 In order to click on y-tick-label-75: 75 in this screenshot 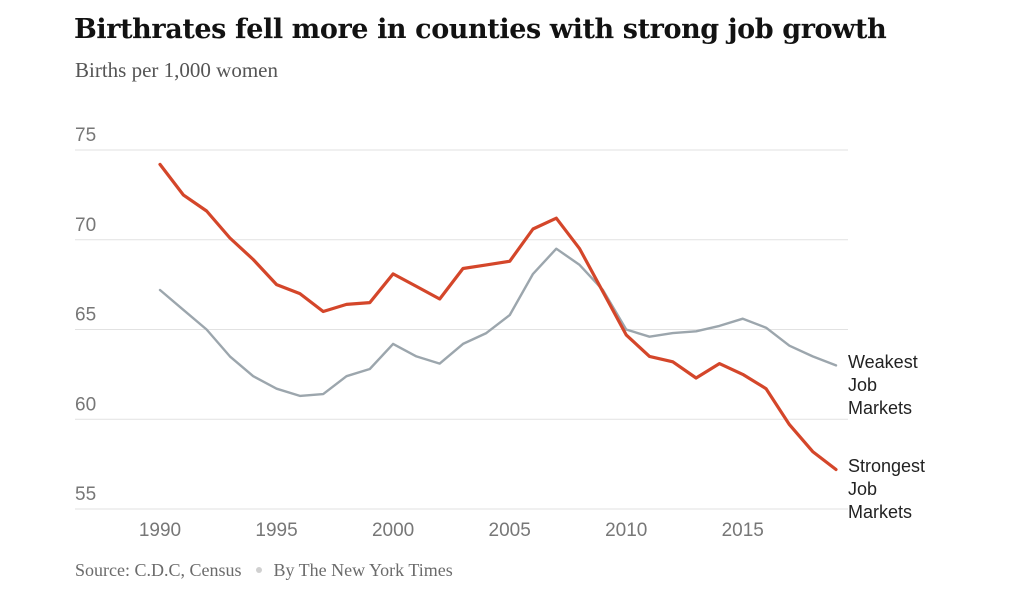, I will do `click(85, 135)`.